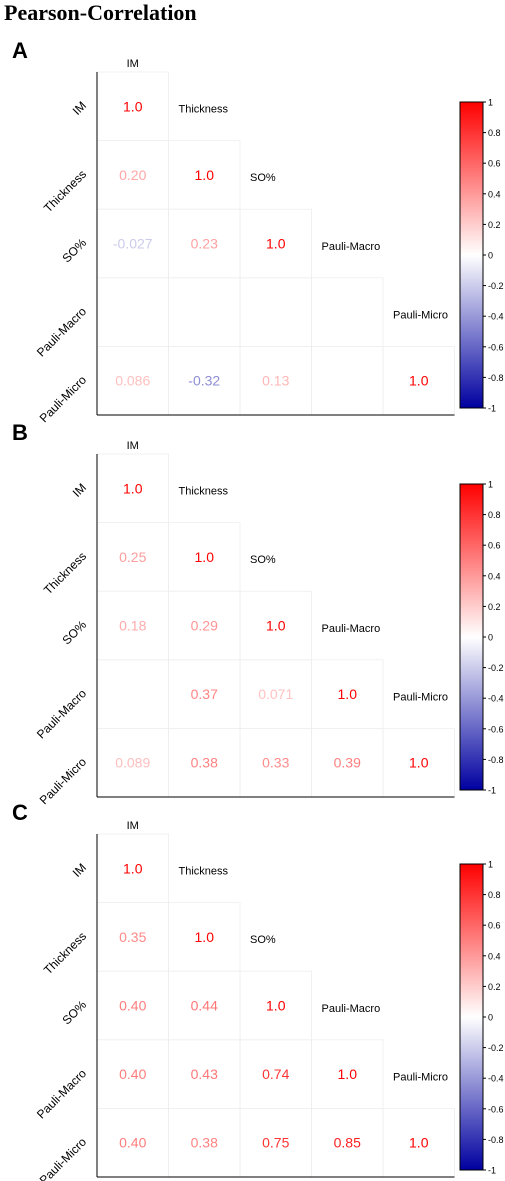 The height and width of the screenshot is (1181, 505). What do you see at coordinates (275, 1074) in the screenshot?
I see `correlation-value: 0.74` at bounding box center [275, 1074].